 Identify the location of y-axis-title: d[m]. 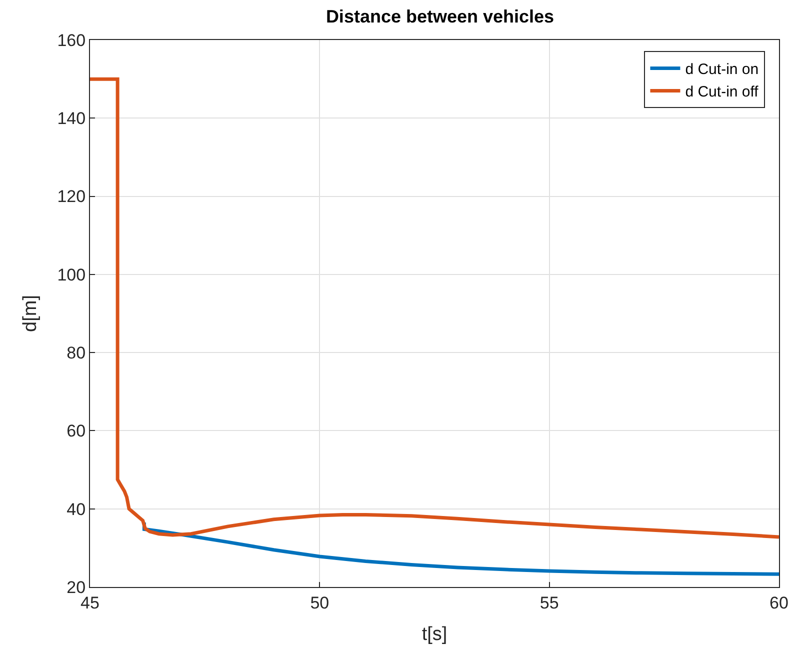
(31, 313).